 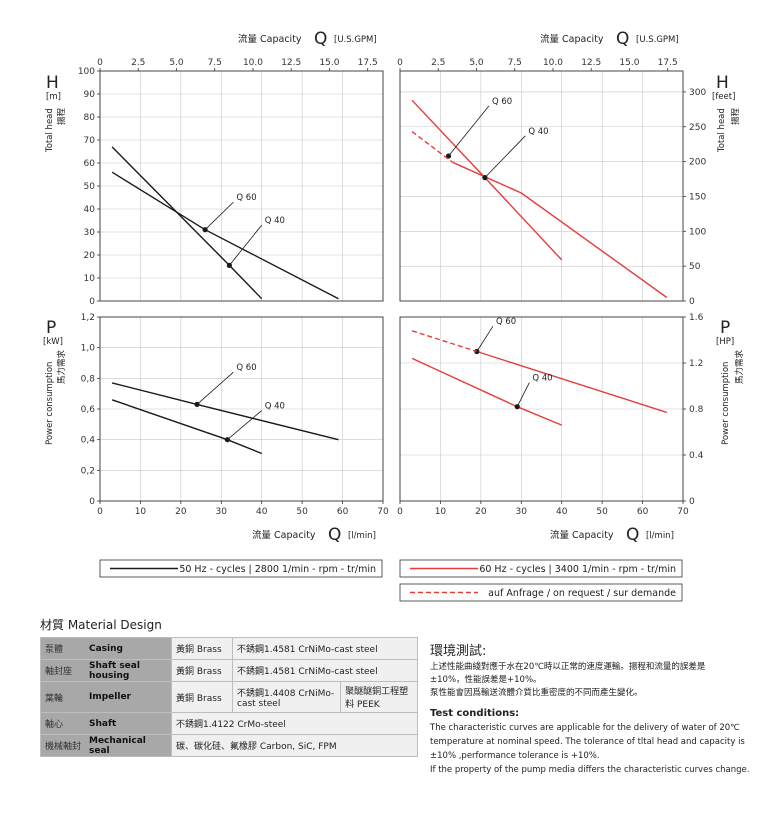 What do you see at coordinates (302, 512) in the screenshot?
I see `x-tick-label: 50` at bounding box center [302, 512].